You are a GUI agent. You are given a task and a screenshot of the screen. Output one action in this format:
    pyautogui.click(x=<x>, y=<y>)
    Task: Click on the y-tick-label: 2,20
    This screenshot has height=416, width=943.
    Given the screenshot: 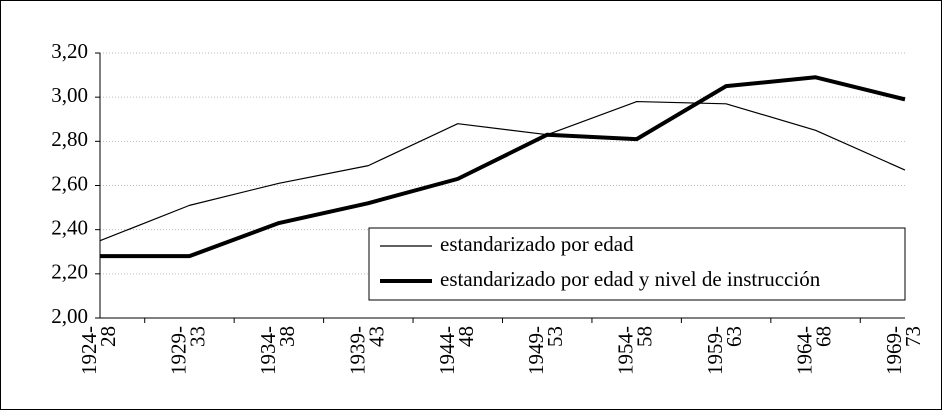 What is the action you would take?
    pyautogui.click(x=69, y=272)
    